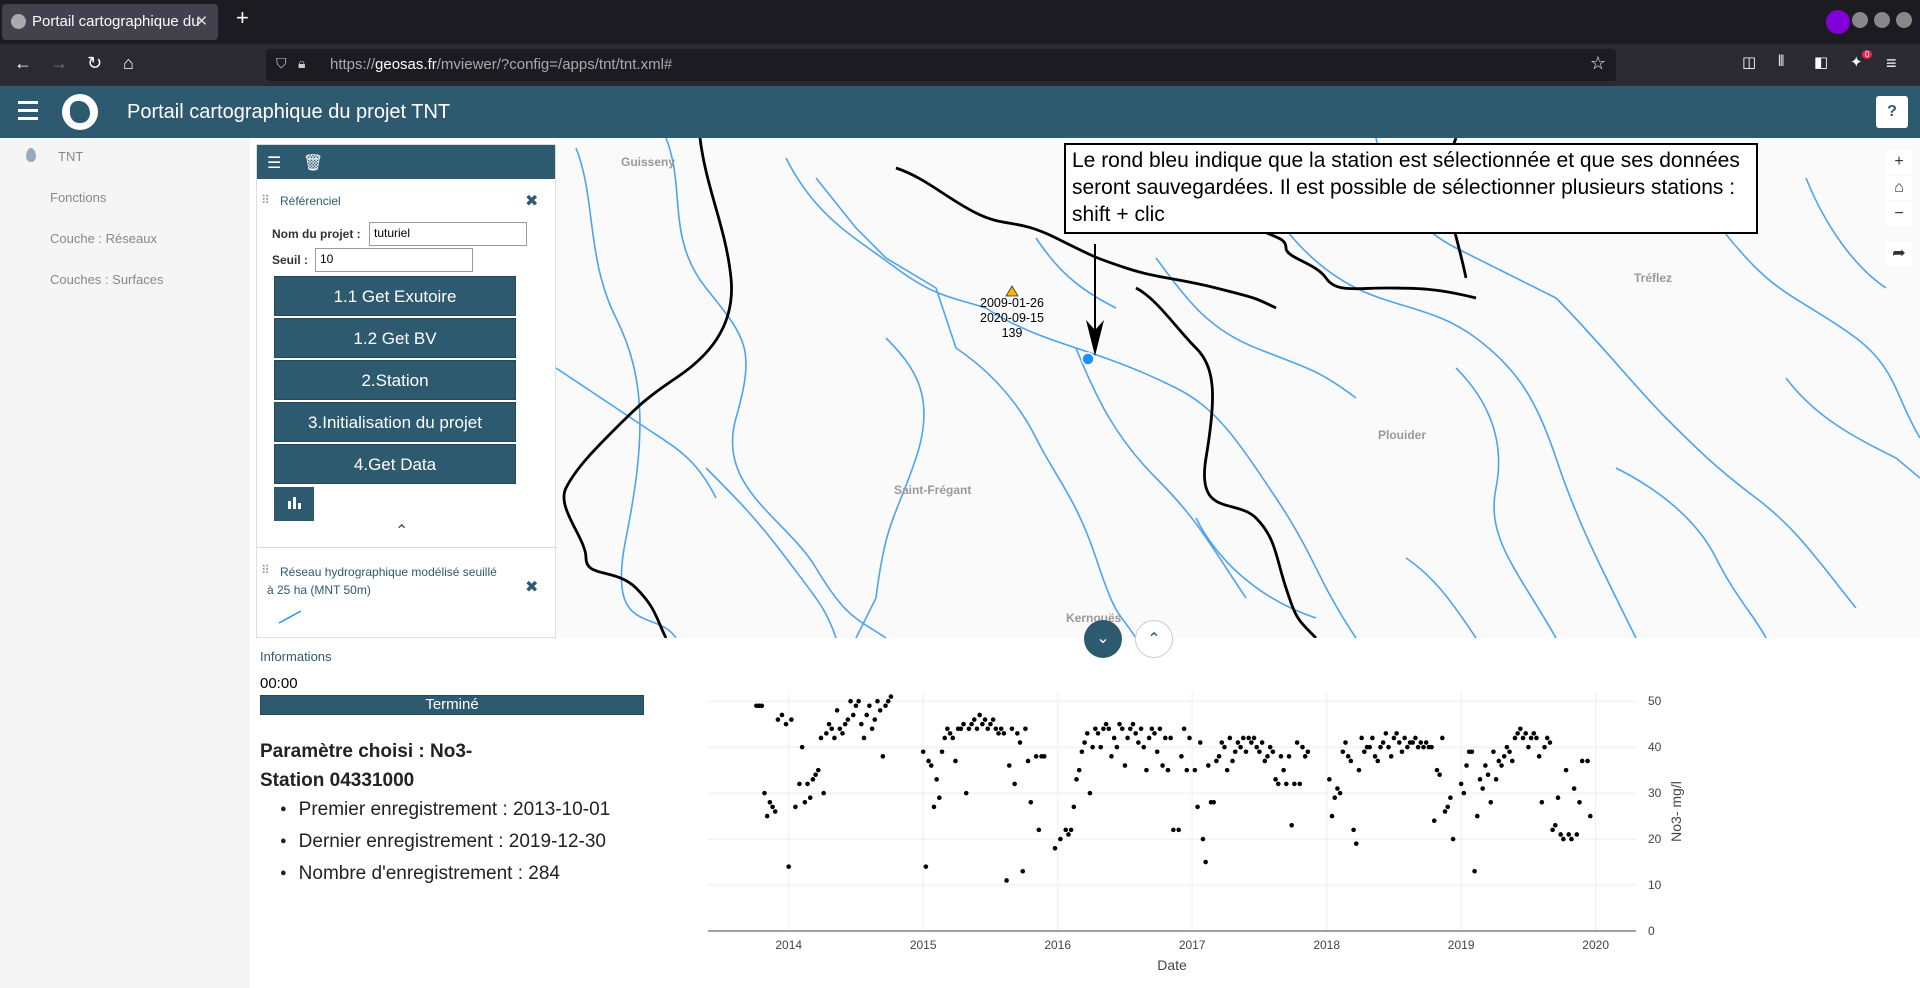 The width and height of the screenshot is (1920, 988). Describe the element at coordinates (274, 163) in the screenshot. I see `list-icon: ☰` at that location.